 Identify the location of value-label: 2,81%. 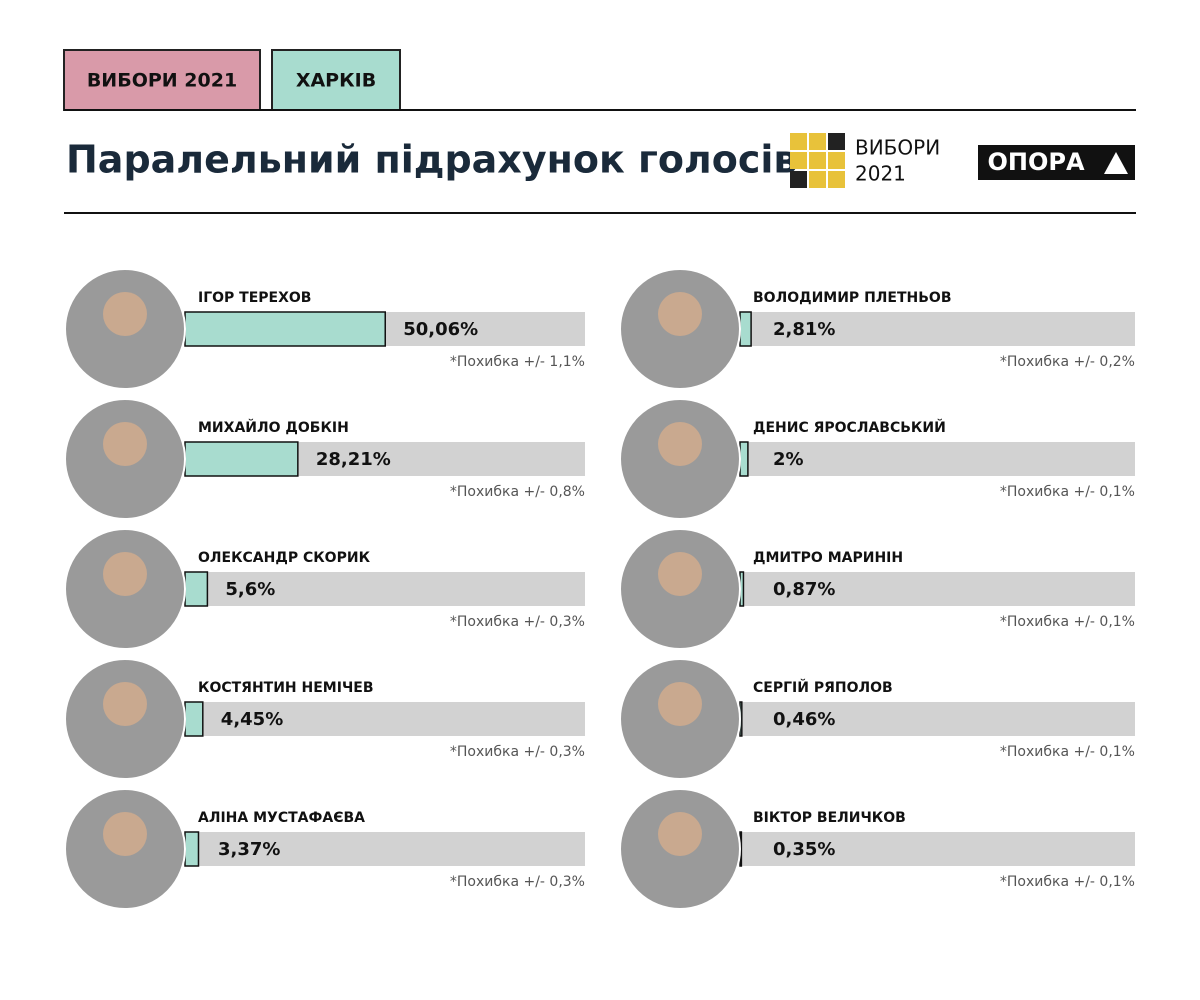
(804, 329).